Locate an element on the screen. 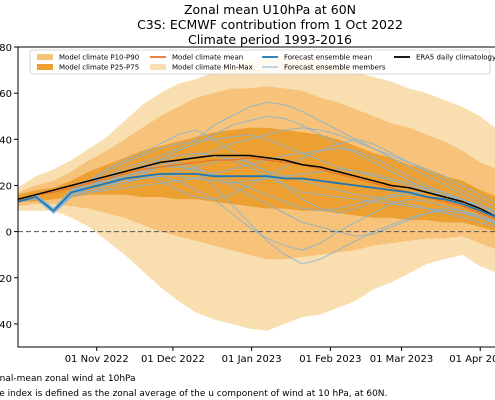 The image size is (495, 400). y-tick-label: 20 is located at coordinates (6, 186).